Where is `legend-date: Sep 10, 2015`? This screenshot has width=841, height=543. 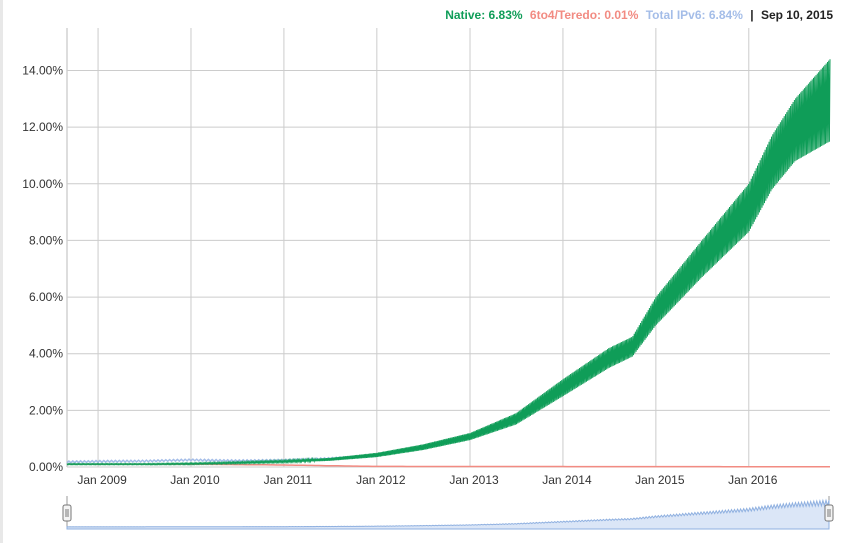 legend-date: Sep 10, 2015 is located at coordinates (796, 15).